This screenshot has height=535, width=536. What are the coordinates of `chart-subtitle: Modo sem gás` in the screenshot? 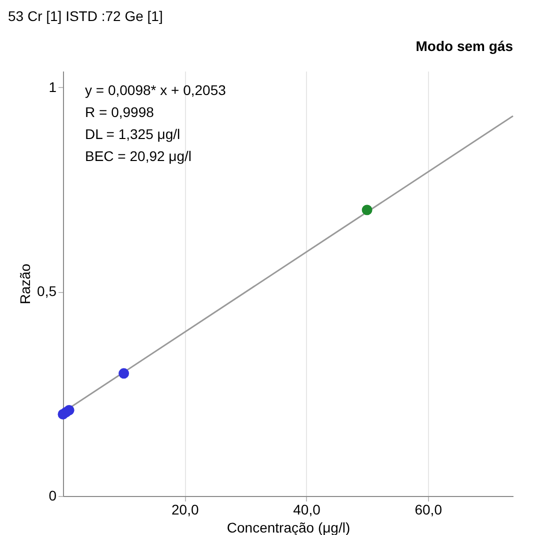 It's located at (465, 46).